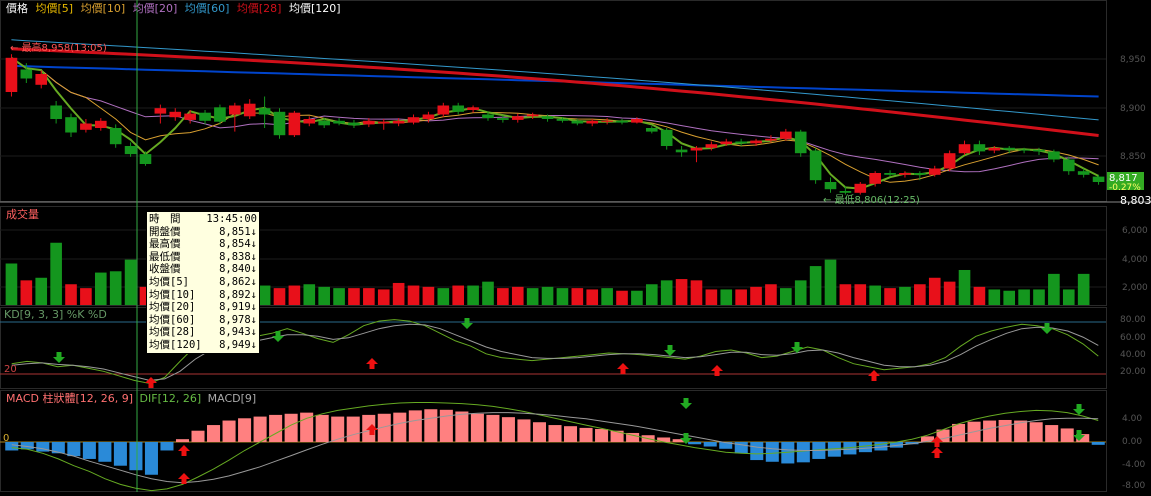  What do you see at coordinates (203, 232) in the screenshot?
I see `tooltip-row: 開盤價 8,851↓` at bounding box center [203, 232].